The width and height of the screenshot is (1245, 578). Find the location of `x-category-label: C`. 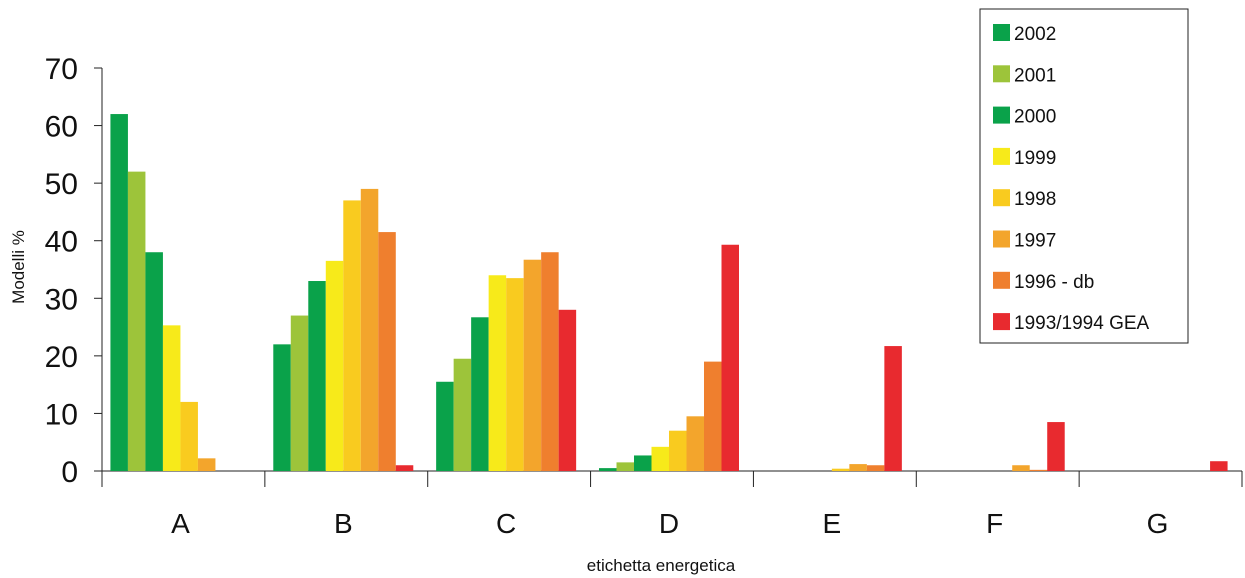

x-category-label: C is located at coordinates (506, 523).